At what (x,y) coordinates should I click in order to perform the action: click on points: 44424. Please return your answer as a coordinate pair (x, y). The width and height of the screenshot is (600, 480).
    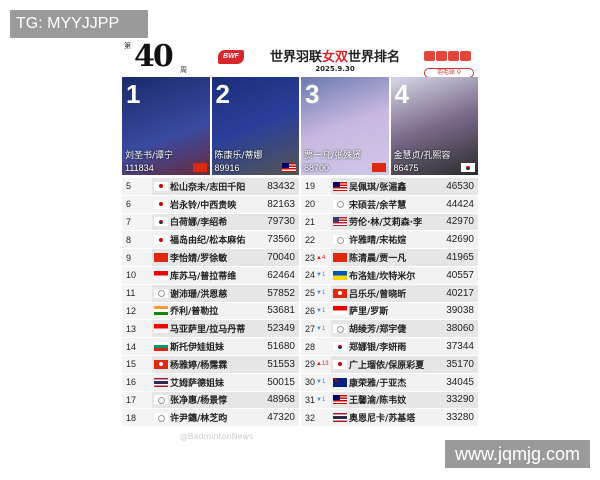
    Looking at the image, I should click on (460, 204).